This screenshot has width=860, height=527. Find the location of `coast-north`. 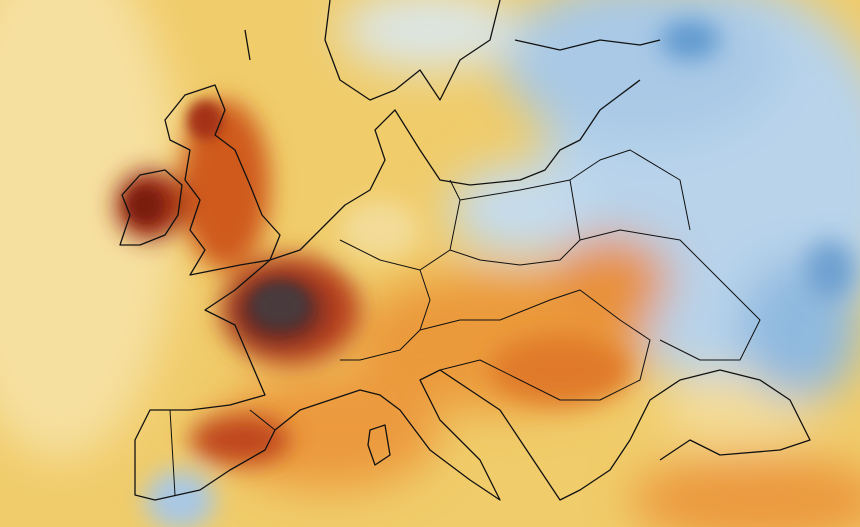

coast-north is located at coordinates (480, 155).